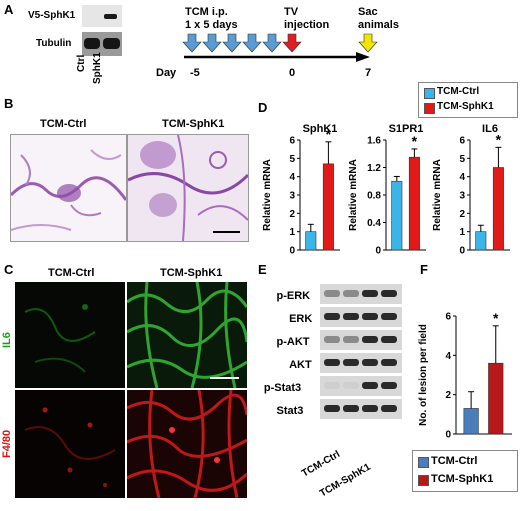  Describe the element at coordinates (54, 43) in the screenshot. I see `blot-row-label-tubulin: Tubulin` at that location.